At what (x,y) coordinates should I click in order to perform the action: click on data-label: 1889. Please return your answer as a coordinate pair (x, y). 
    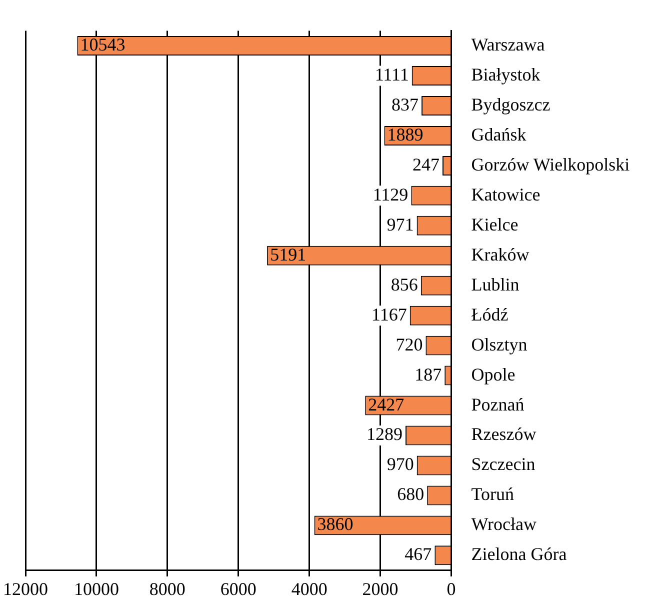
    Looking at the image, I should click on (405, 134).